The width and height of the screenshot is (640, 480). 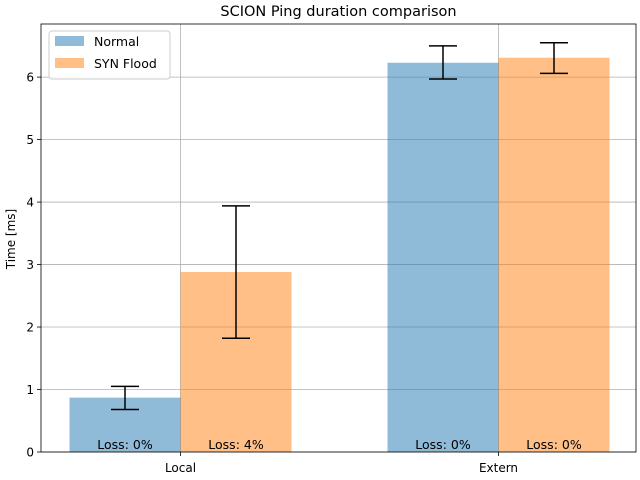 What do you see at coordinates (116, 41) in the screenshot?
I see `legend-label: Normal` at bounding box center [116, 41].